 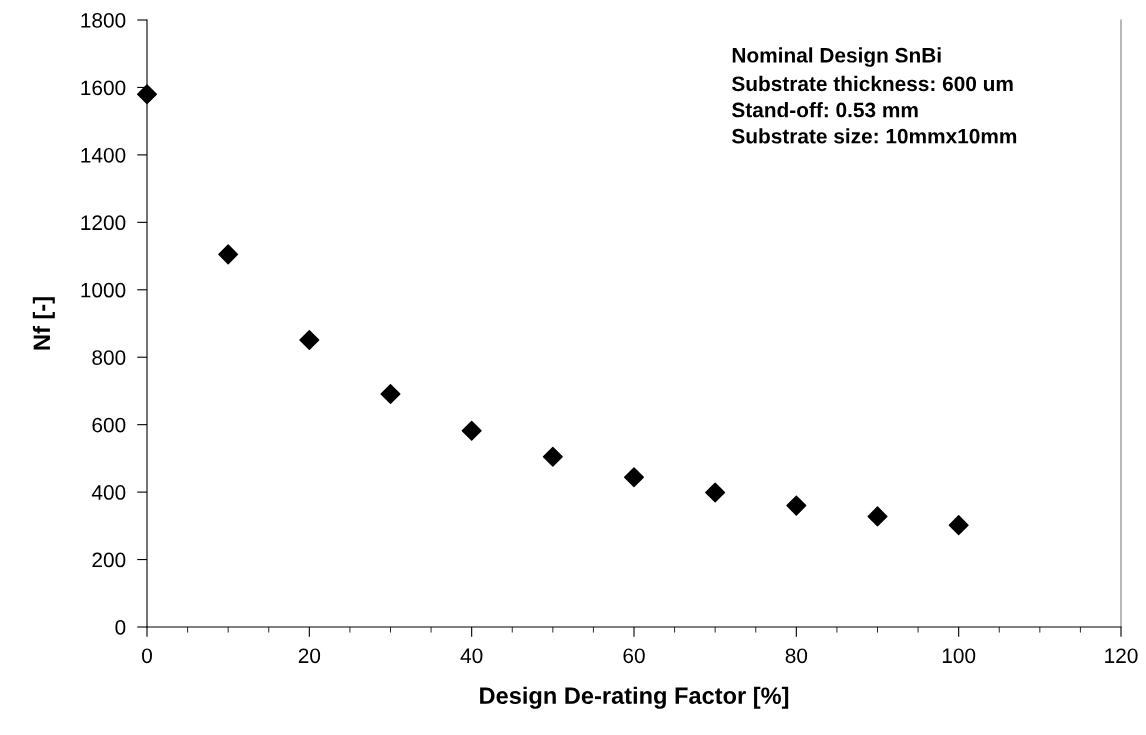 What do you see at coordinates (109, 560) in the screenshot?
I see `y-tick-label: 200` at bounding box center [109, 560].